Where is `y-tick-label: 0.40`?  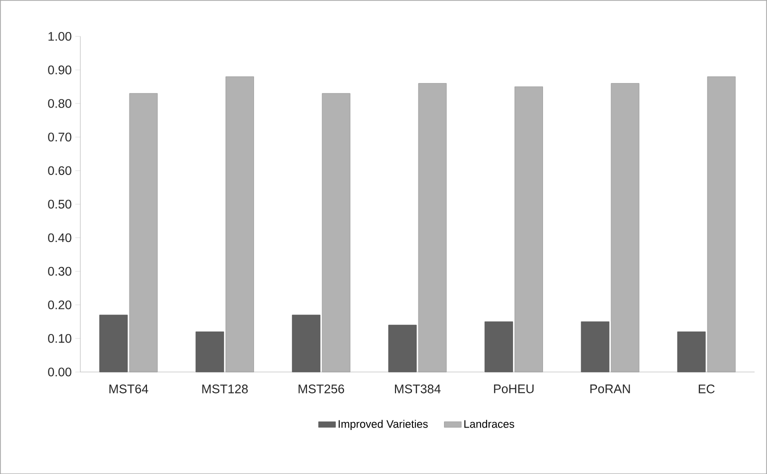
y-tick-label: 0.40 is located at coordinates (60, 237).